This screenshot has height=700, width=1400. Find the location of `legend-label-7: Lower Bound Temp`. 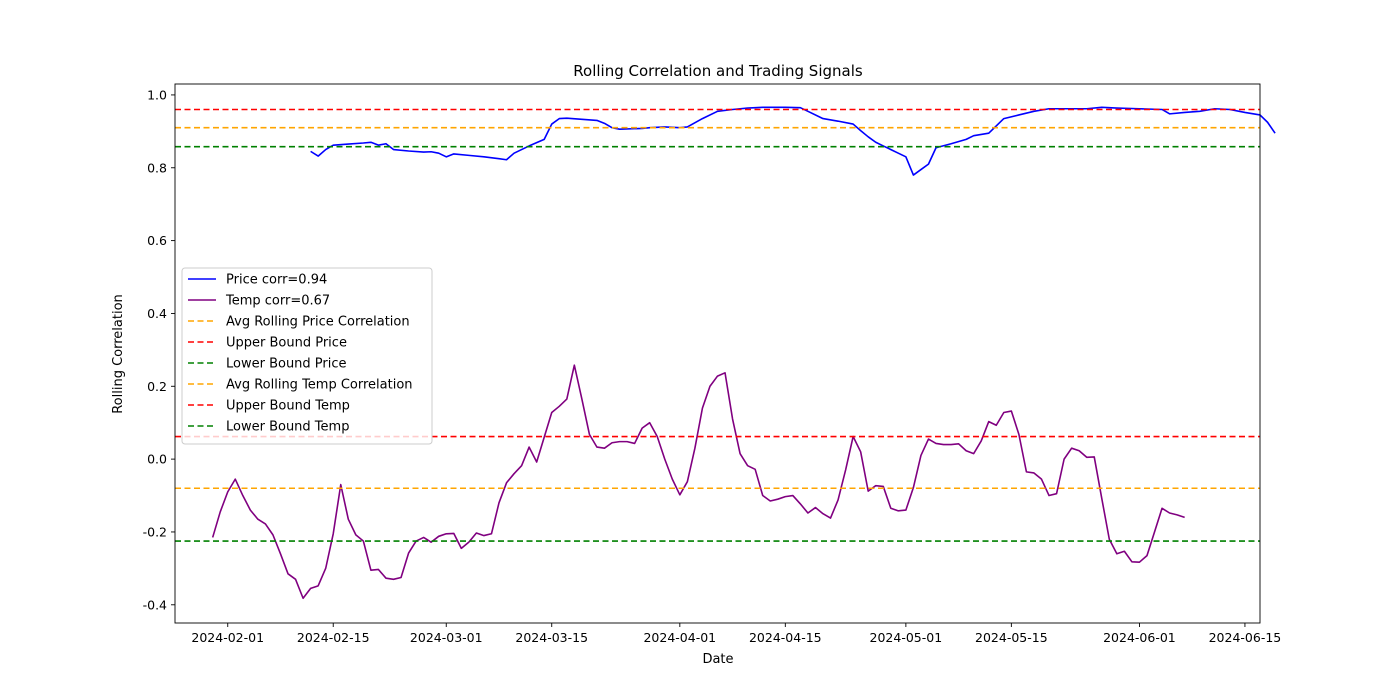

legend-label-7: Lower Bound Temp is located at coordinates (287, 427).